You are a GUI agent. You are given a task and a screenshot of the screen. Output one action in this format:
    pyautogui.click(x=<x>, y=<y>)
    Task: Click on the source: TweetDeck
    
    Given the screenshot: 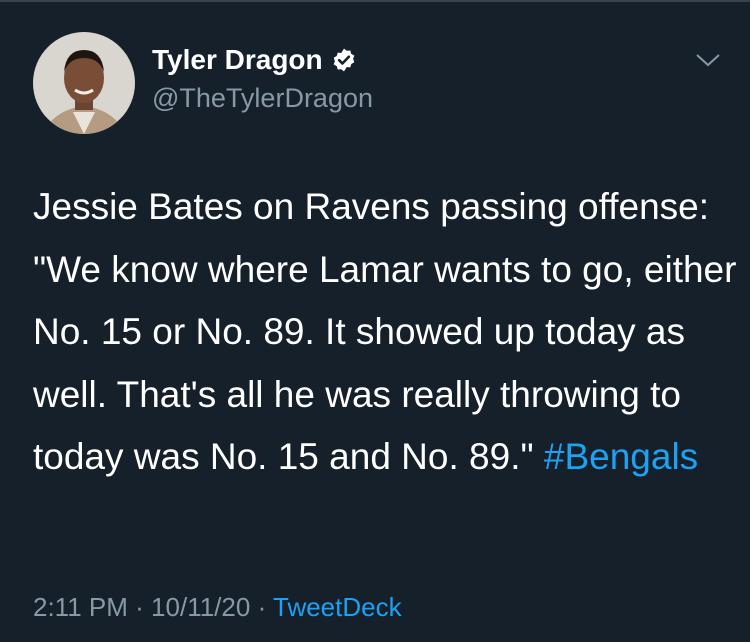 What is the action you would take?
    pyautogui.click(x=337, y=607)
    